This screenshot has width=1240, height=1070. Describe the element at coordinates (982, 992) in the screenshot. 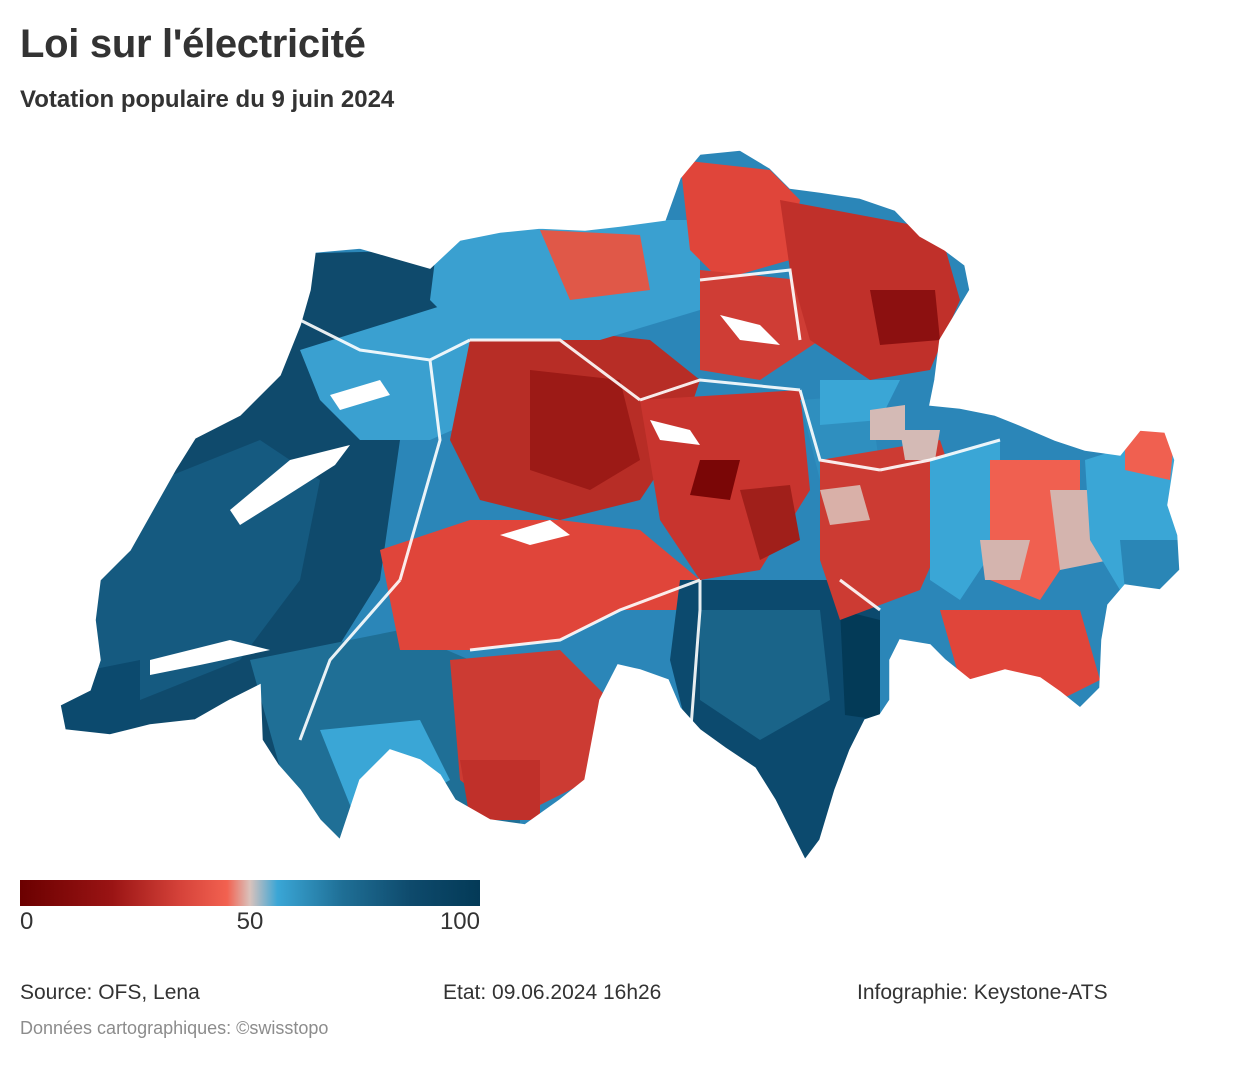

I see `graphic-credit: Infographie: Keystone-ATS` at that location.